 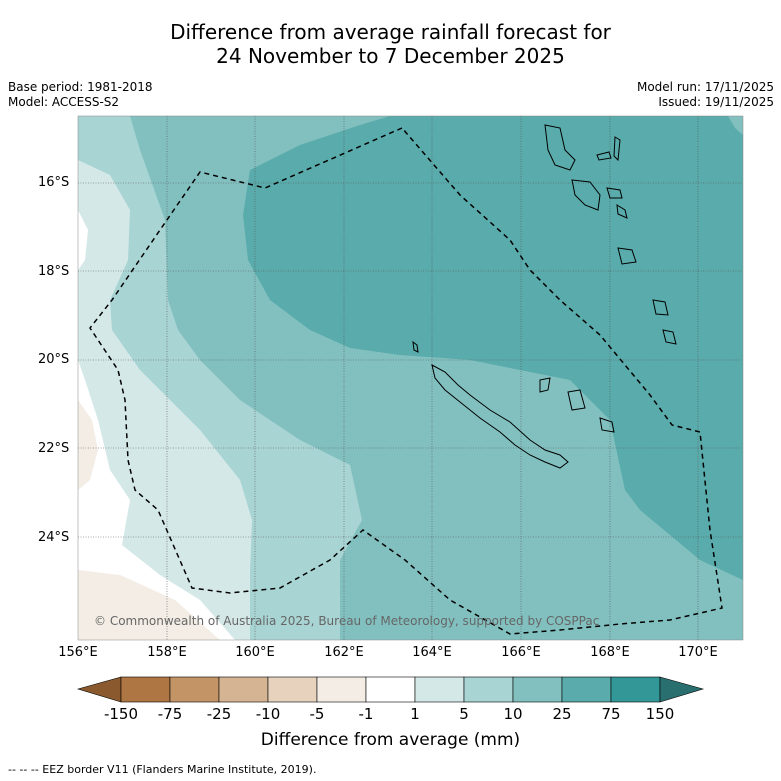 I want to click on base-period: Base period: 1981-2018, so click(x=80, y=87).